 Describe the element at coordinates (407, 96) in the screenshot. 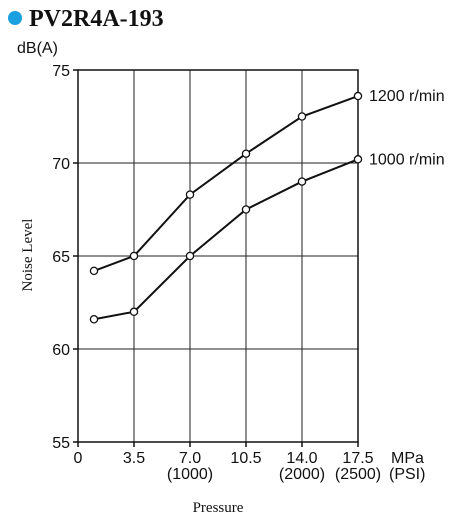

I see `series-label: 1200 r/min` at that location.